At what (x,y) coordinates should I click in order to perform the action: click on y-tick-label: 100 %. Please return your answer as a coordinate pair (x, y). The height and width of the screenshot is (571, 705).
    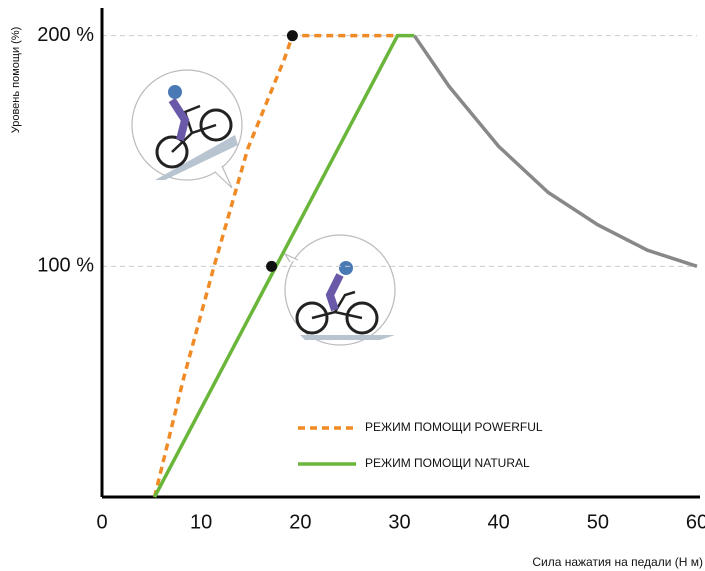
    Looking at the image, I should click on (65, 266).